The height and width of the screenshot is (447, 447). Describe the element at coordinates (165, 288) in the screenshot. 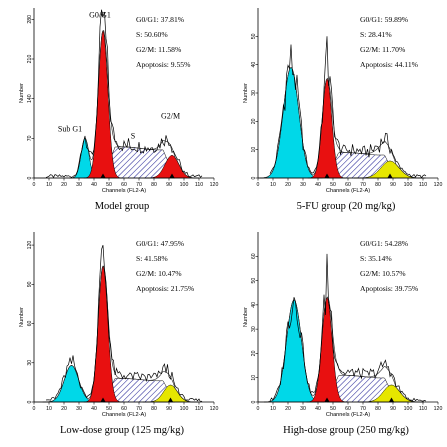

I see `phase-stat-text: Apoptosis: 21.75%` at that location.